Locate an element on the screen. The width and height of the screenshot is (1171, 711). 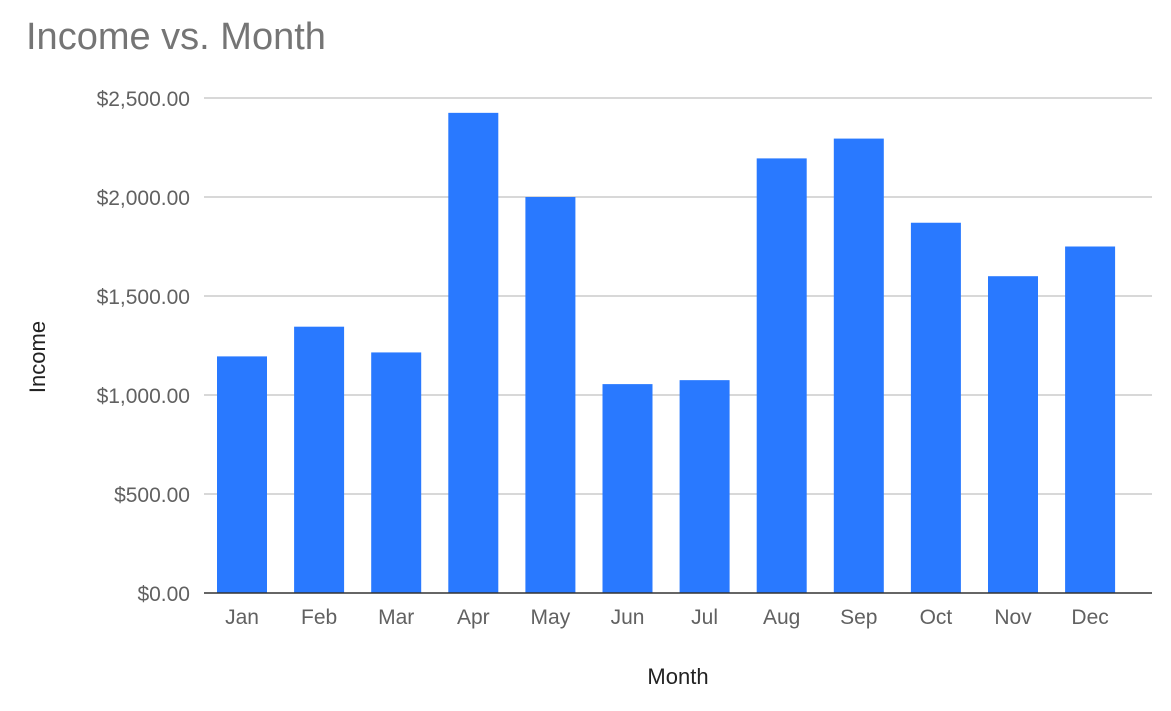
bar-apr is located at coordinates (473, 352).